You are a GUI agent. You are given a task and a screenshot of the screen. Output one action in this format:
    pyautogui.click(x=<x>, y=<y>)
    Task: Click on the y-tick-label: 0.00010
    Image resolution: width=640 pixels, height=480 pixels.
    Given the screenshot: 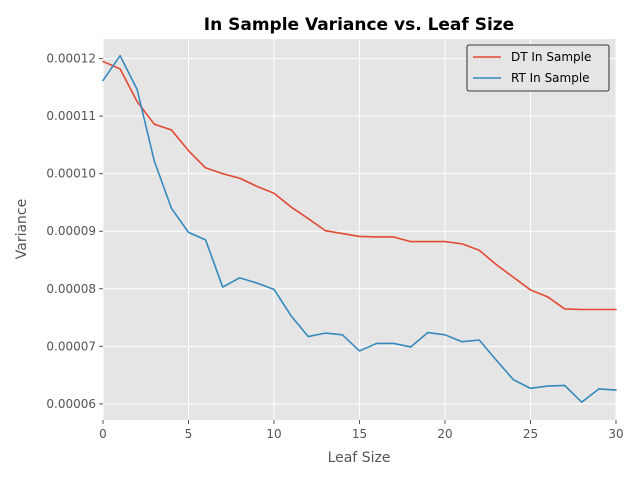 What is the action you would take?
    pyautogui.click(x=71, y=174)
    